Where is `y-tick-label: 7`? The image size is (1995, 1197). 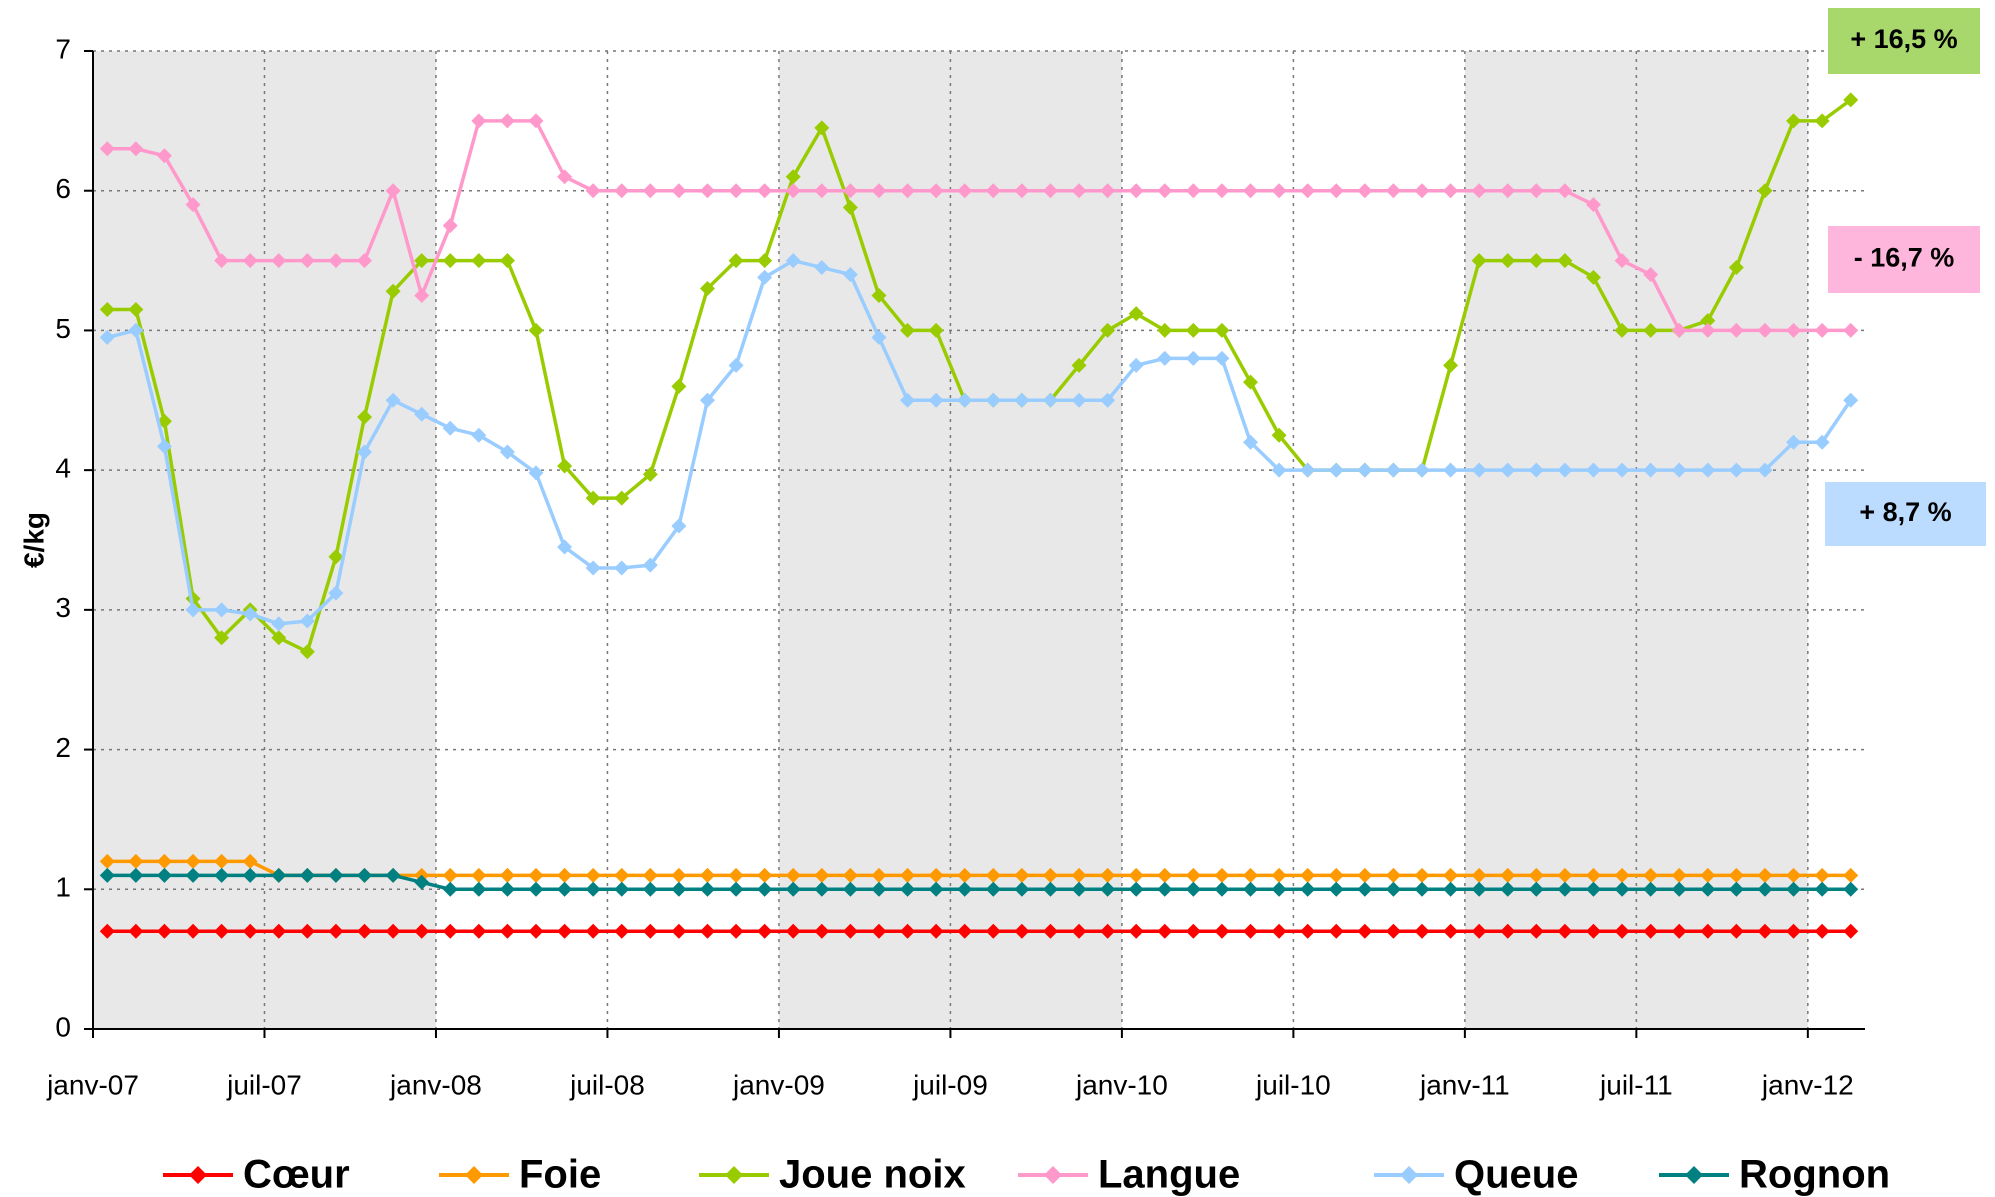
y-tick-label: 7 is located at coordinates (63, 48).